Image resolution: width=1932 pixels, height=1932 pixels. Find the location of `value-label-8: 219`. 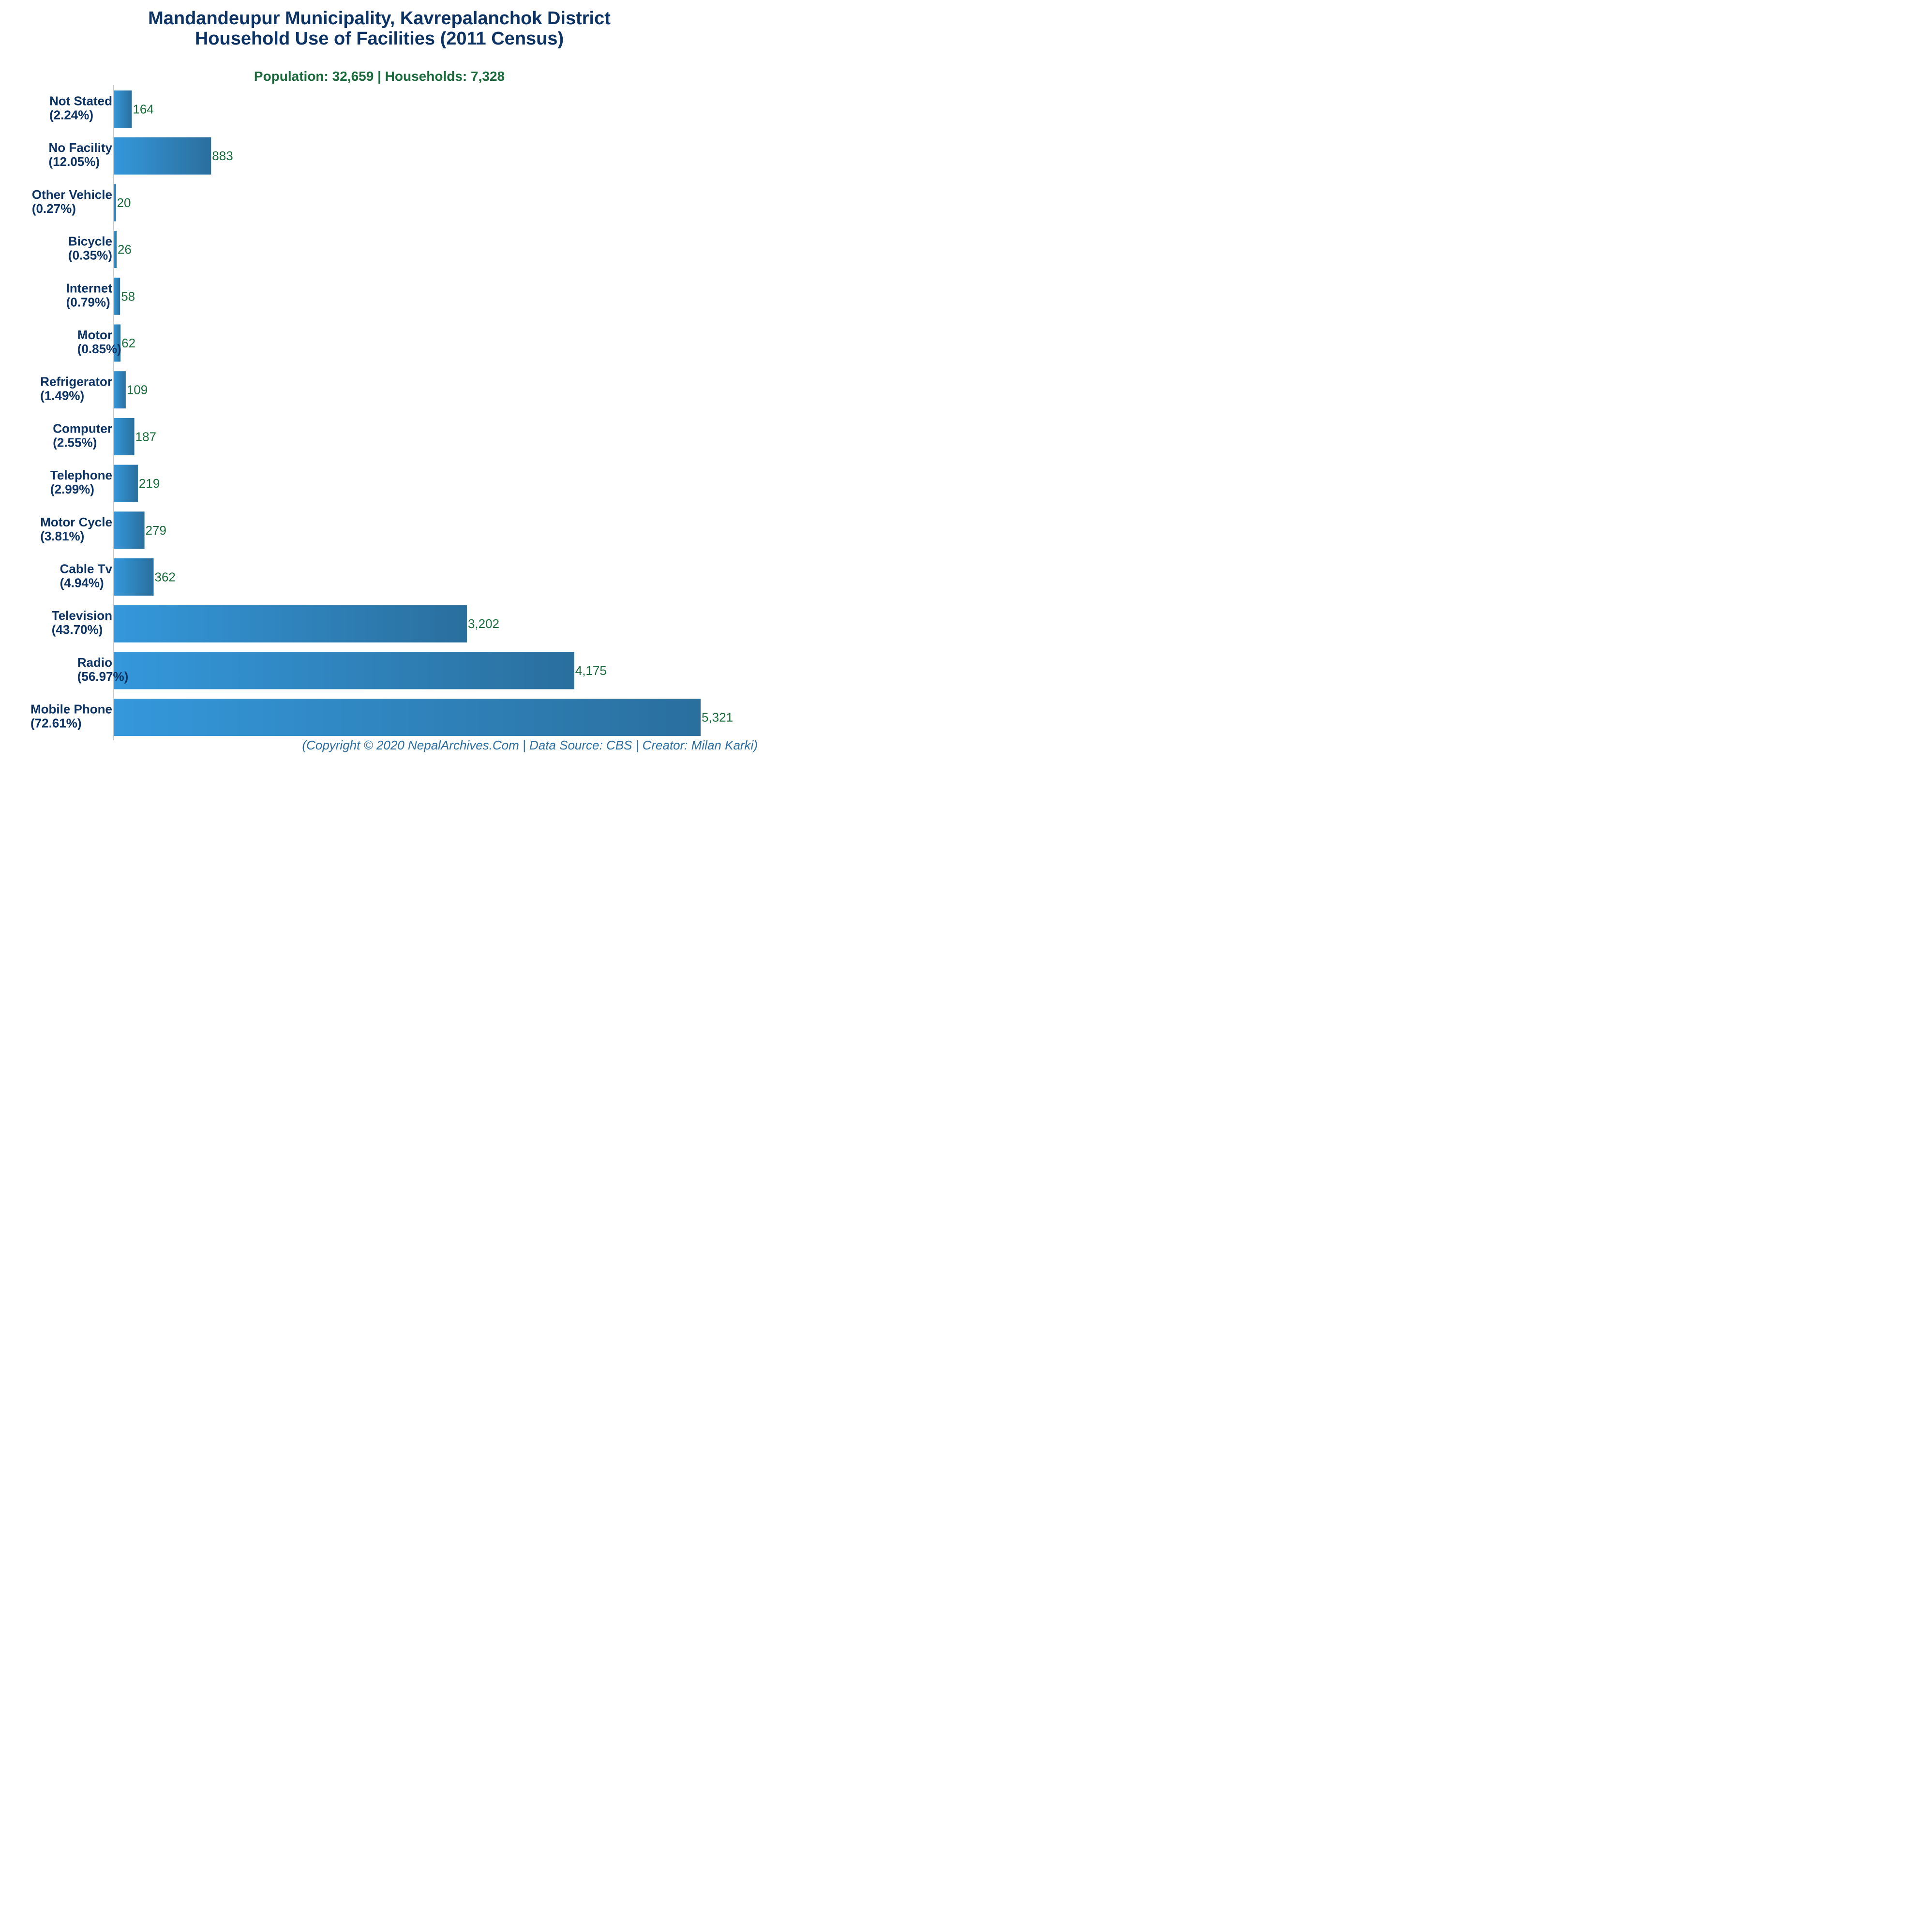

value-label-8: 219 is located at coordinates (149, 483).